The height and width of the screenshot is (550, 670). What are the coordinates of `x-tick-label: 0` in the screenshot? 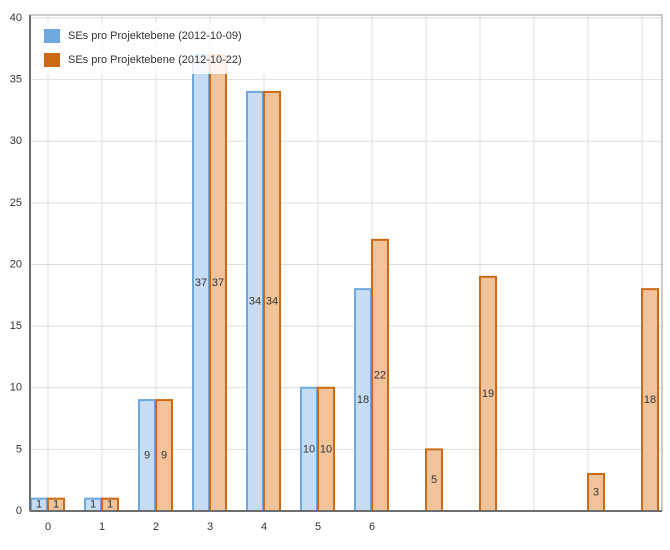 It's located at (48, 527).